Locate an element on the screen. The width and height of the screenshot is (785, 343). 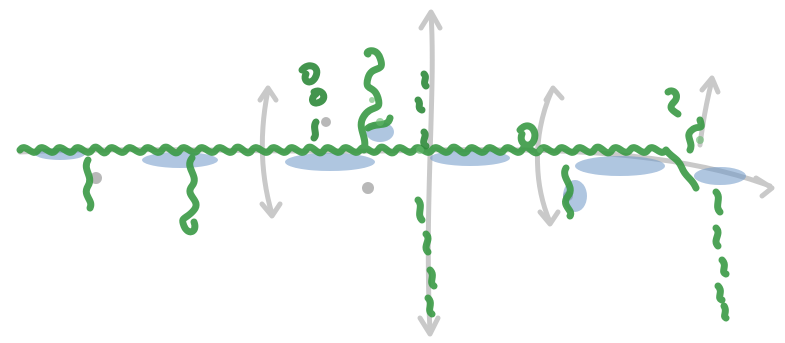
upper-loop-strand is located at coordinates (371, 100).